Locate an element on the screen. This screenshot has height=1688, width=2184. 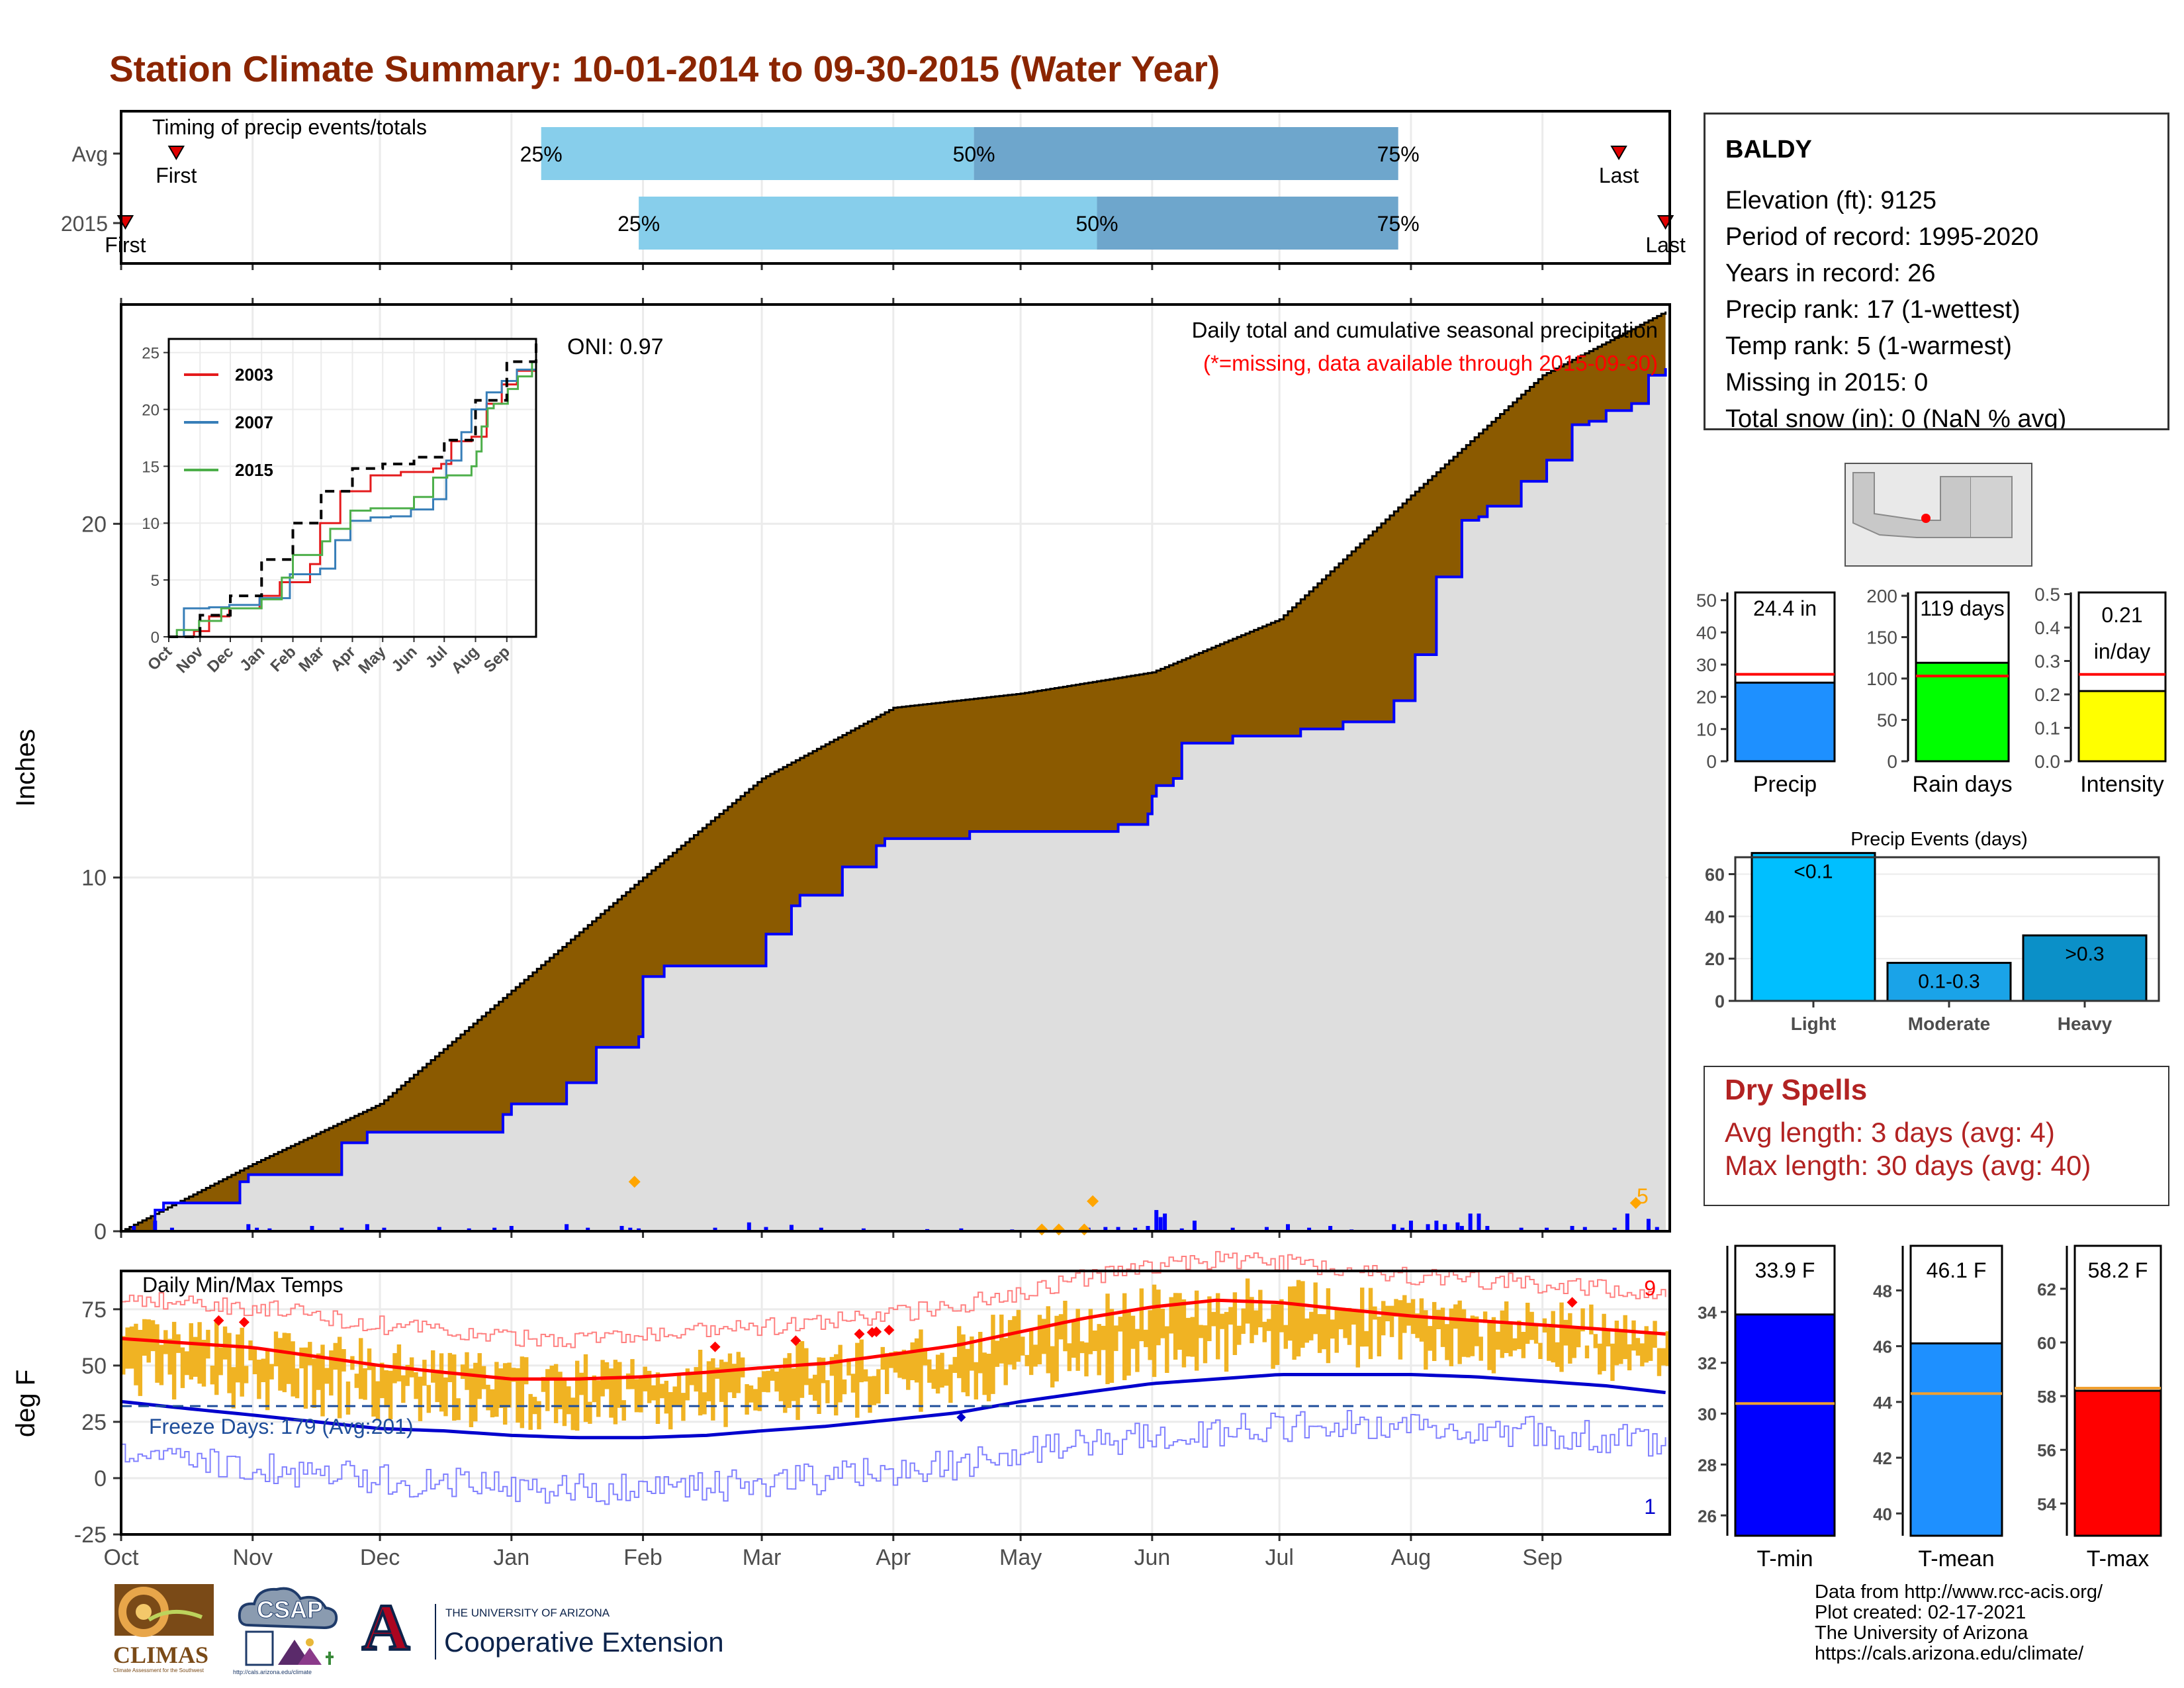
timing-first-marker is located at coordinates (176, 153).